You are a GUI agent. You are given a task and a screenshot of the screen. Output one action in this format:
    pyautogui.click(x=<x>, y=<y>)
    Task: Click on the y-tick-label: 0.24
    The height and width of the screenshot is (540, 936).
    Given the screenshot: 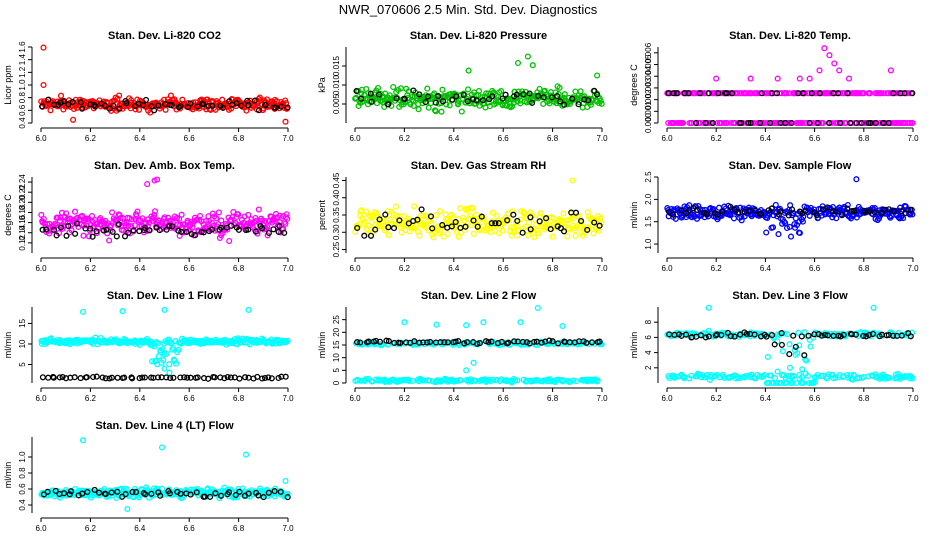 What is the action you would take?
    pyautogui.click(x=22, y=182)
    